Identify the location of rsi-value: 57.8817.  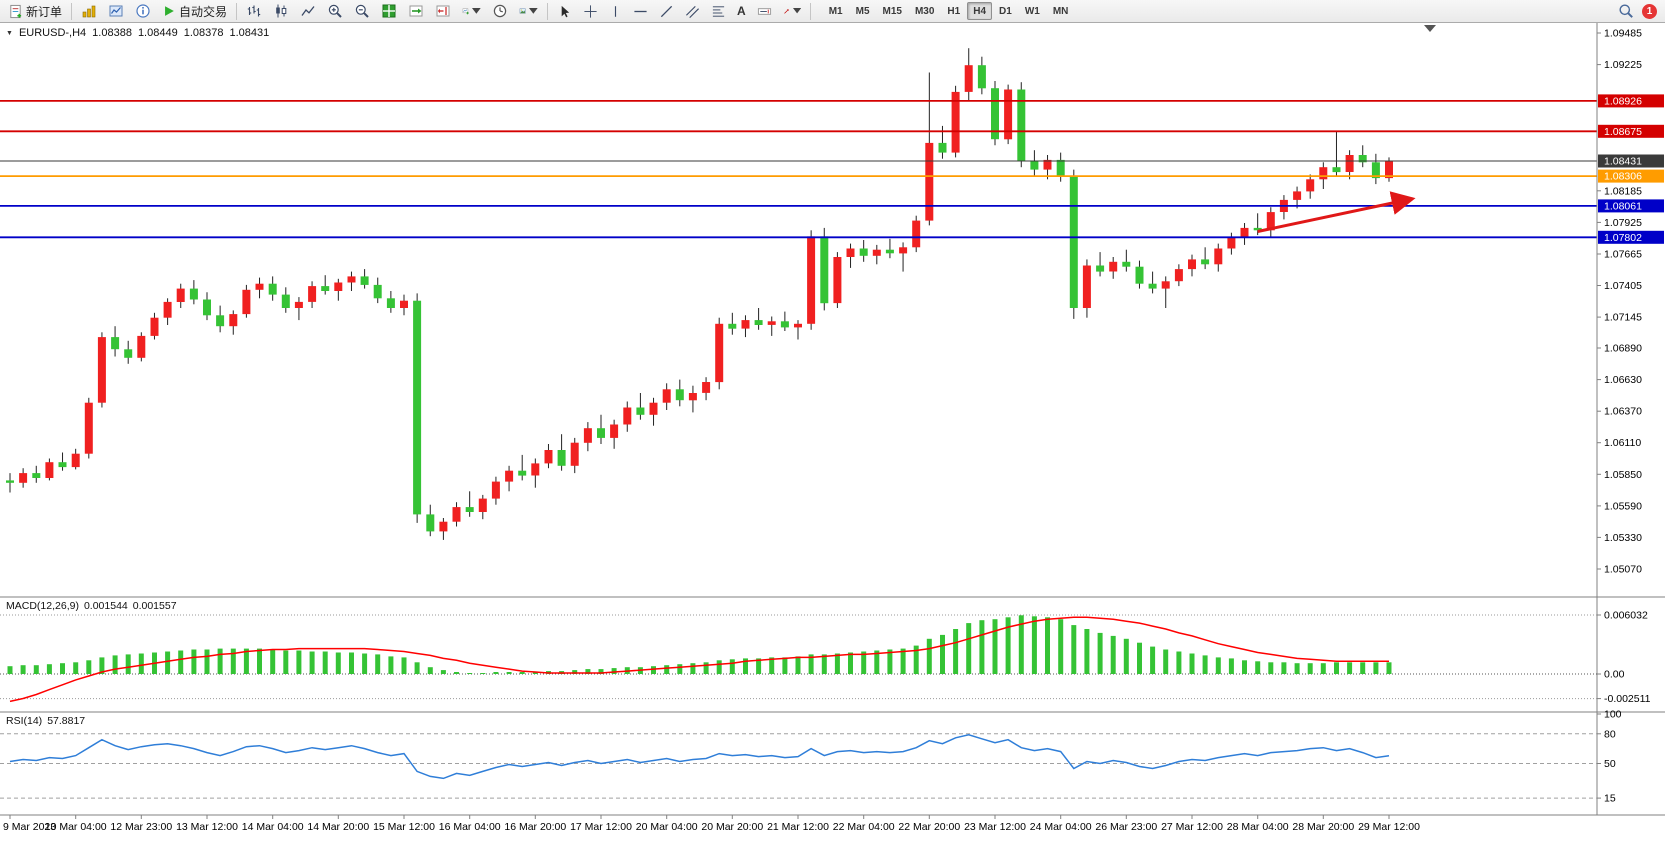
(66, 721).